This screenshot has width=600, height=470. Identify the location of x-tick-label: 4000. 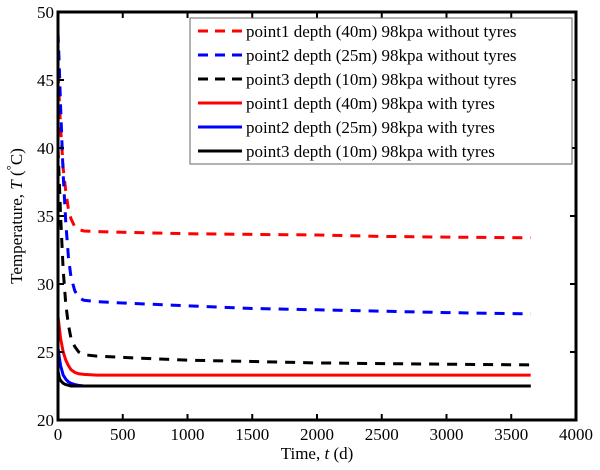
(576, 434).